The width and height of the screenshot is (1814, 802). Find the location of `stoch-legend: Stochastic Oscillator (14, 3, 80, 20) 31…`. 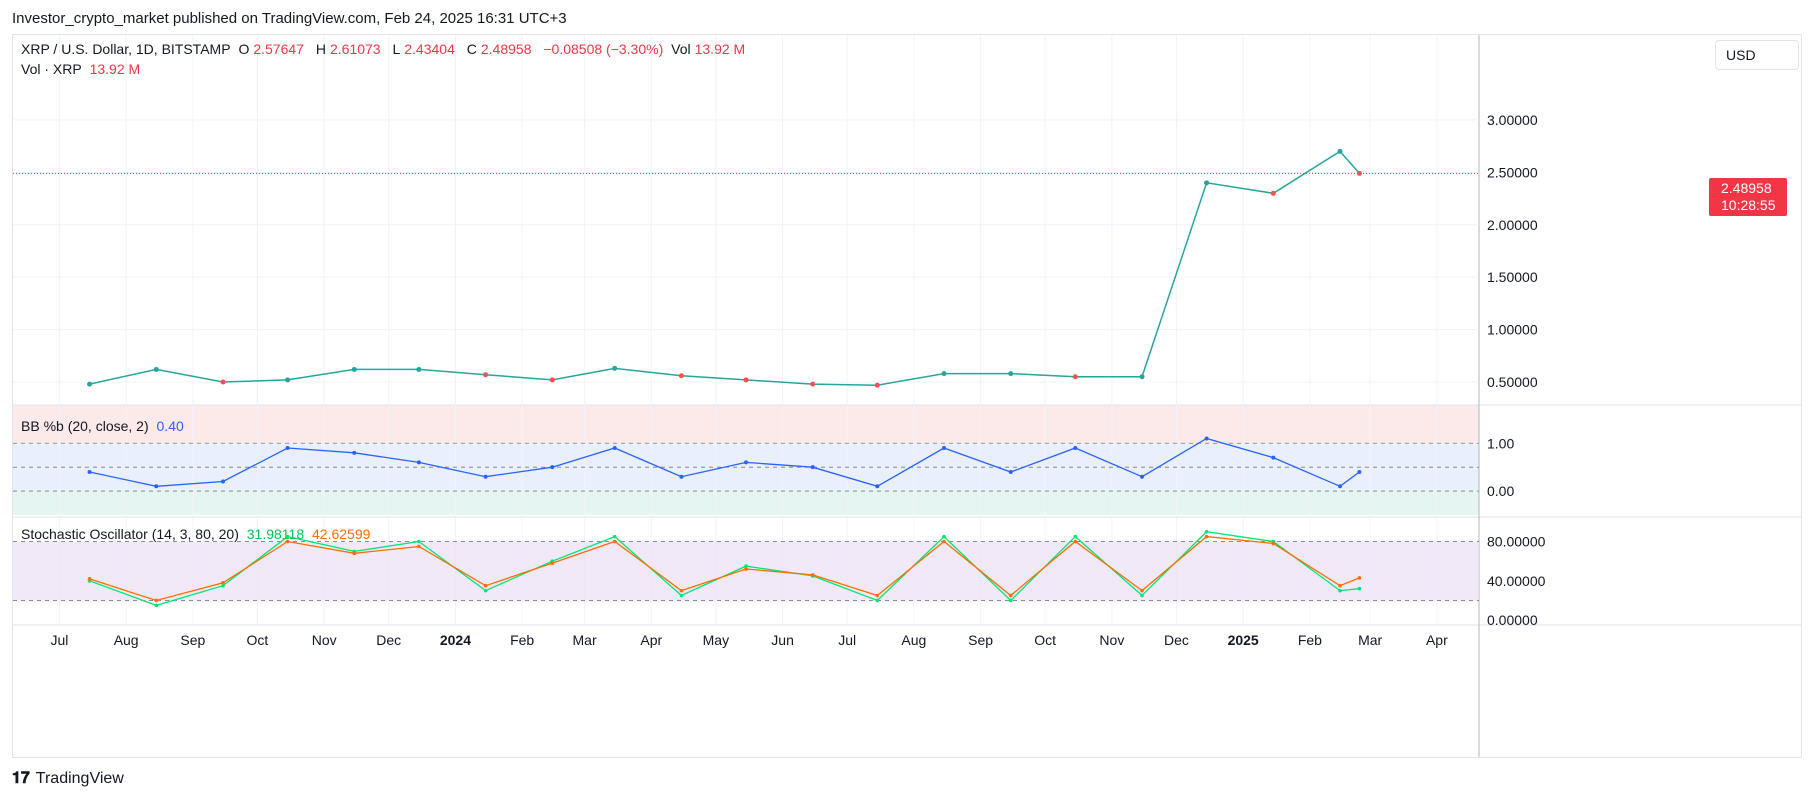

stoch-legend: Stochastic Oscillator (14, 3, 80, 20) 31… is located at coordinates (197, 534).